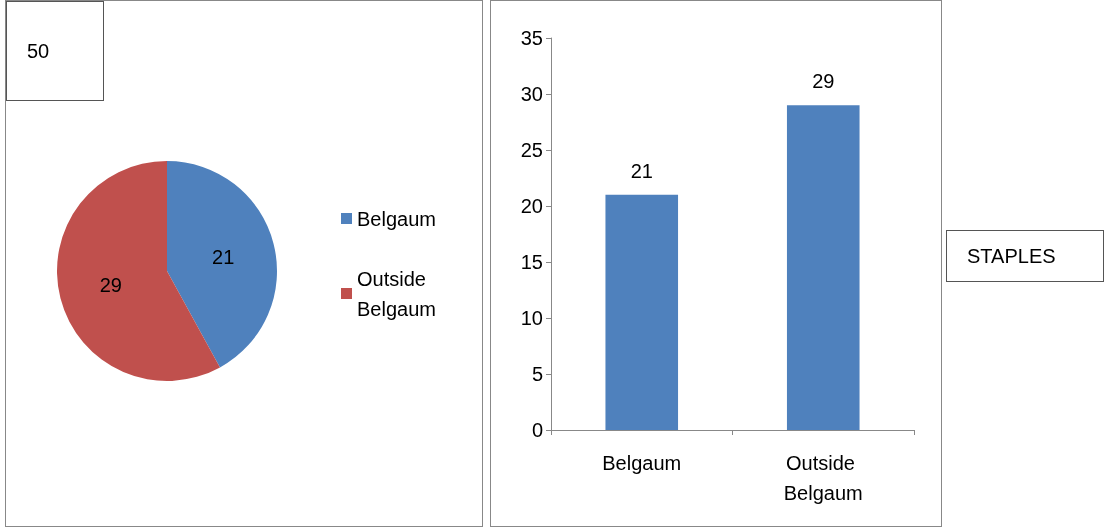 Image resolution: width=1105 pixels, height=529 pixels. What do you see at coordinates (396, 218) in the screenshot?
I see `legend-label: Belgaum` at bounding box center [396, 218].